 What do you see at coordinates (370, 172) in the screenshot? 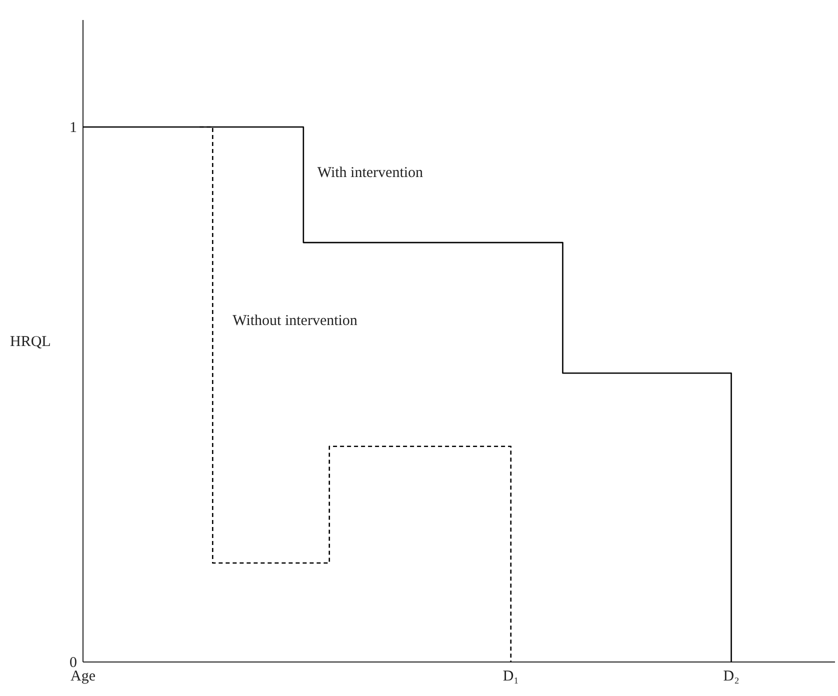
I see `series-label: With intervention` at bounding box center [370, 172].